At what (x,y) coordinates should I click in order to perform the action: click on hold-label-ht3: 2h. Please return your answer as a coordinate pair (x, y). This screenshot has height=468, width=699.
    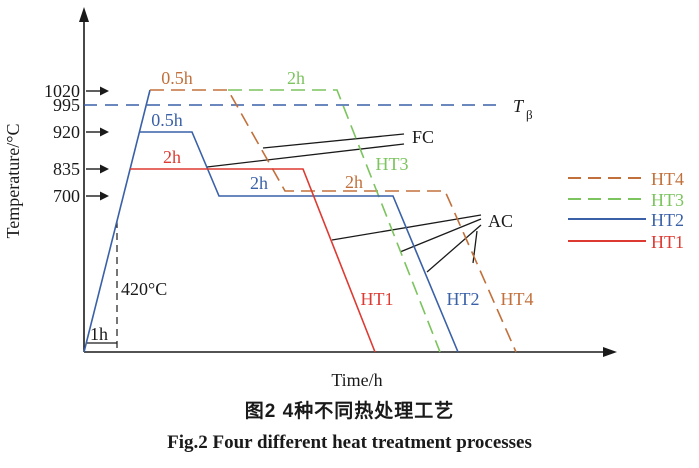
    Looking at the image, I should click on (296, 78).